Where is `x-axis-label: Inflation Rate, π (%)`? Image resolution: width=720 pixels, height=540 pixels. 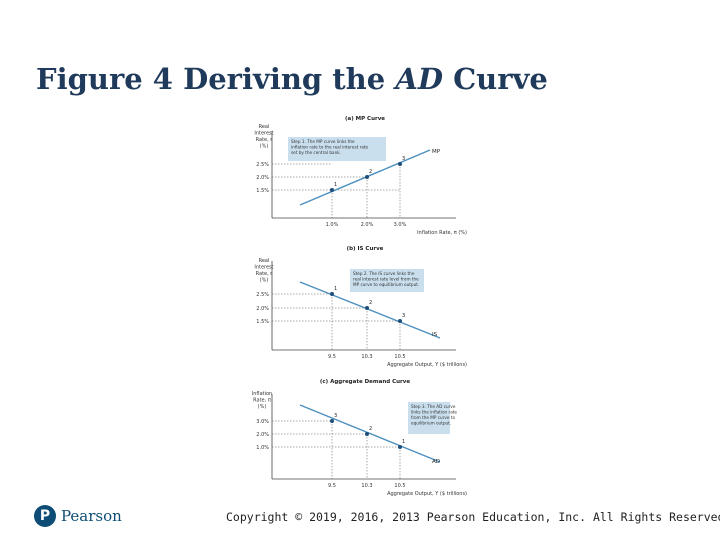 x-axis-label: Inflation Rate, π (%) is located at coordinates (442, 233).